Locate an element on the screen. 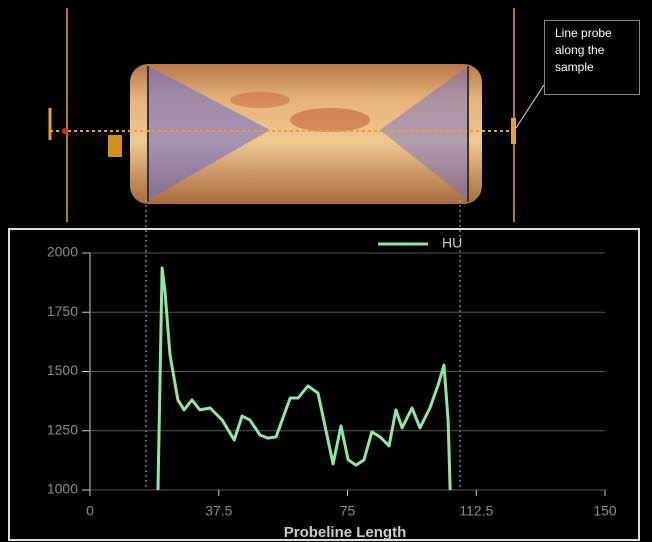 This screenshot has width=652, height=542. y-tick-label: 1500 is located at coordinates (62, 370).